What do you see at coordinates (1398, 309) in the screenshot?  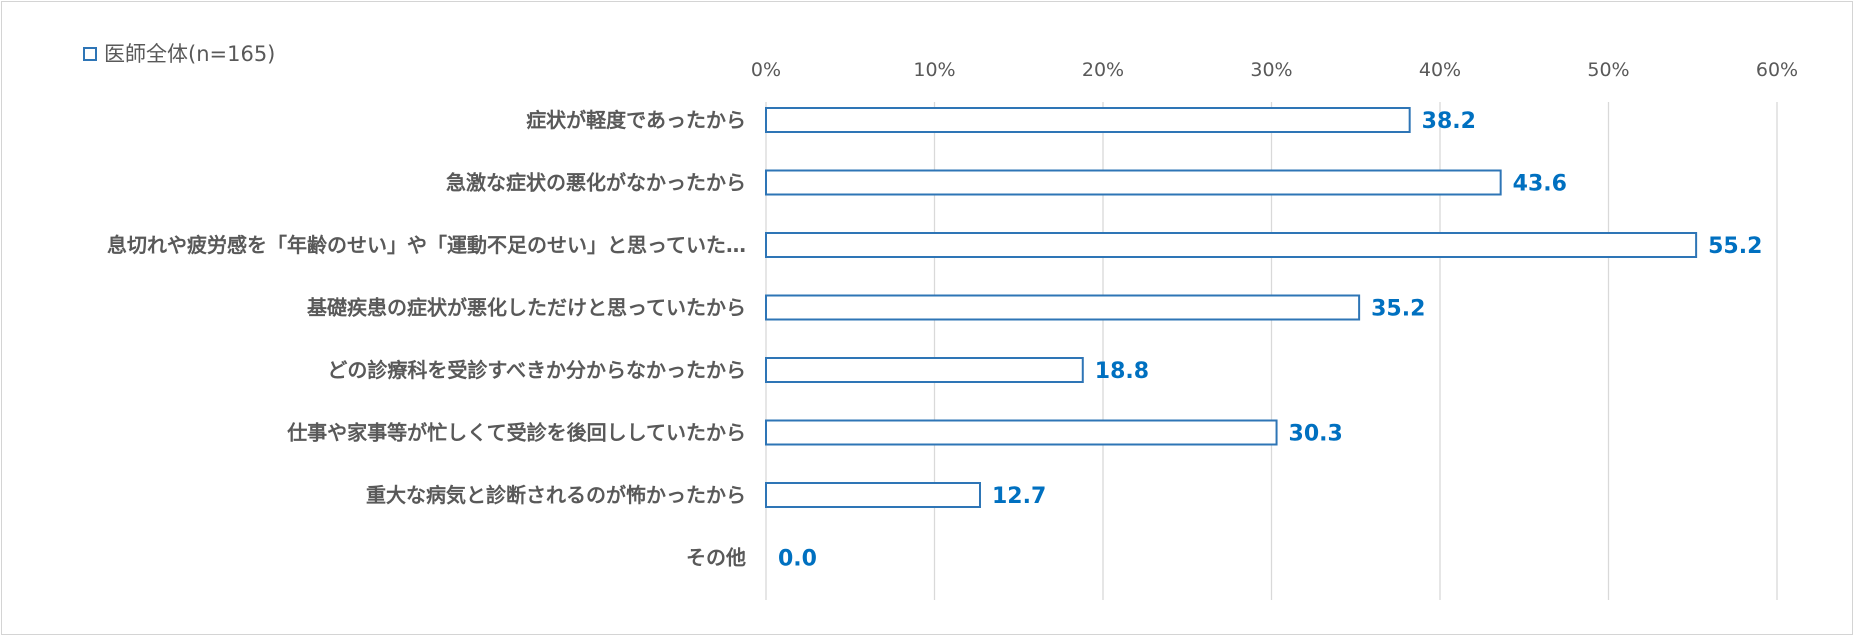 I see `data-label: 35.2` at bounding box center [1398, 309].